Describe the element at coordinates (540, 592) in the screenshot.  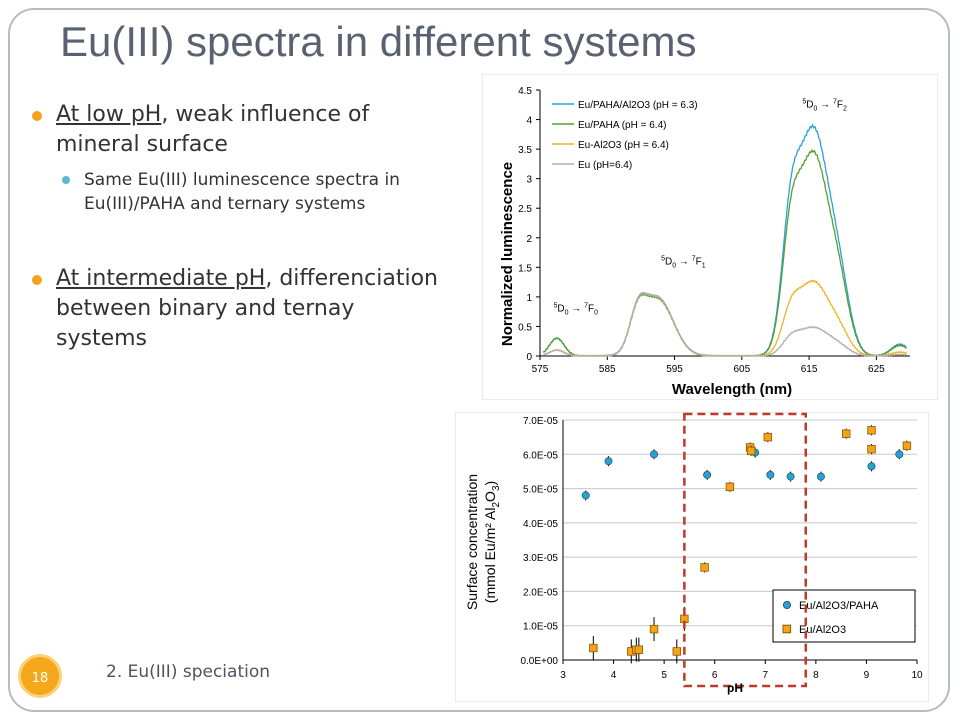
I see `surface-y-tick-label: 2.0E-05` at that location.